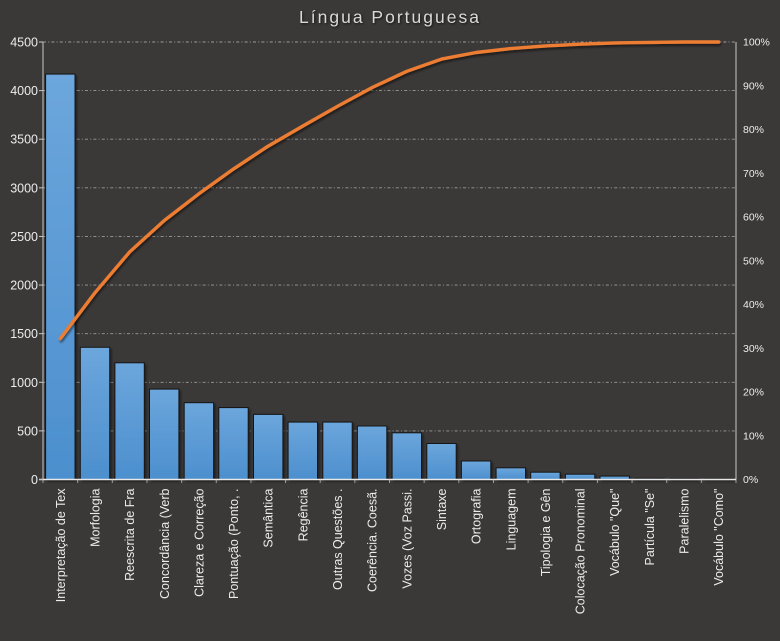 The width and height of the screenshot is (780, 641). I want to click on right-axis-tick-label: 30%, so click(753, 349).